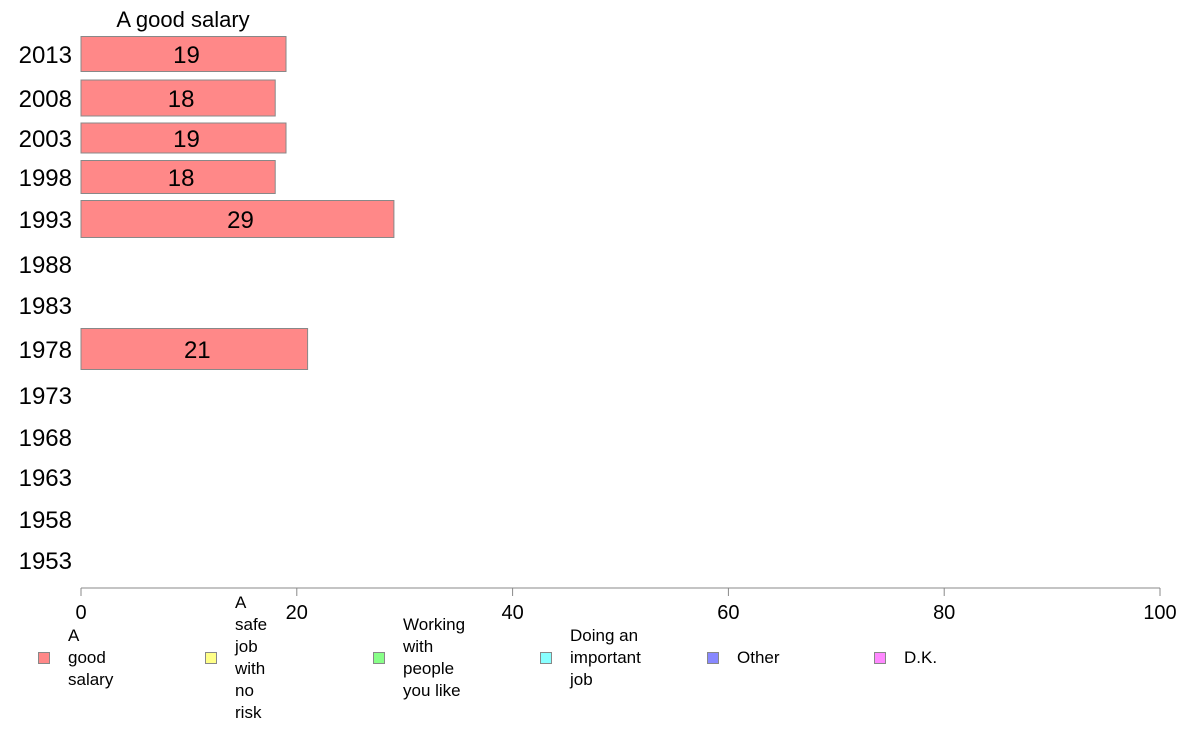  Describe the element at coordinates (605, 657) in the screenshot. I see `legend-label: Doing an important job` at that location.